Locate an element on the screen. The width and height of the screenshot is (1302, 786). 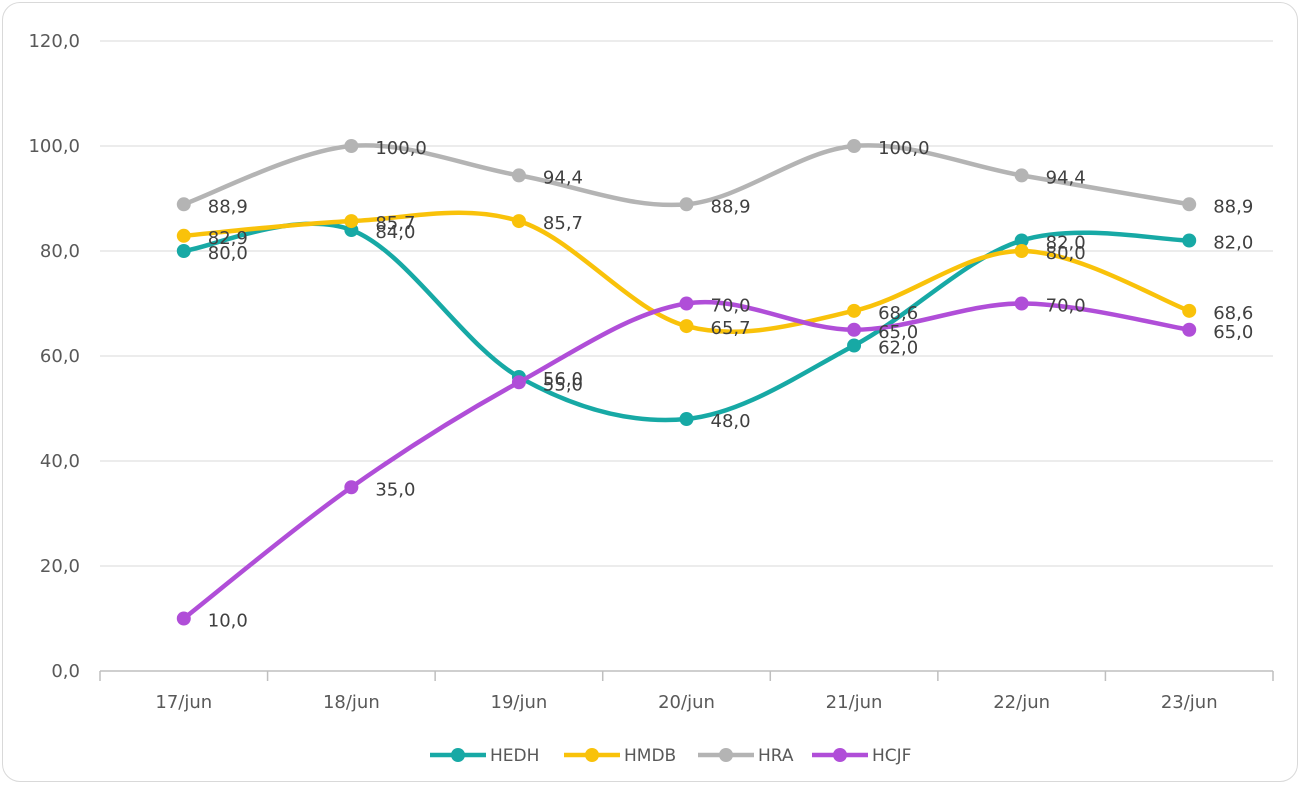
legend-item-hedh: HEDH is located at coordinates (484, 756).